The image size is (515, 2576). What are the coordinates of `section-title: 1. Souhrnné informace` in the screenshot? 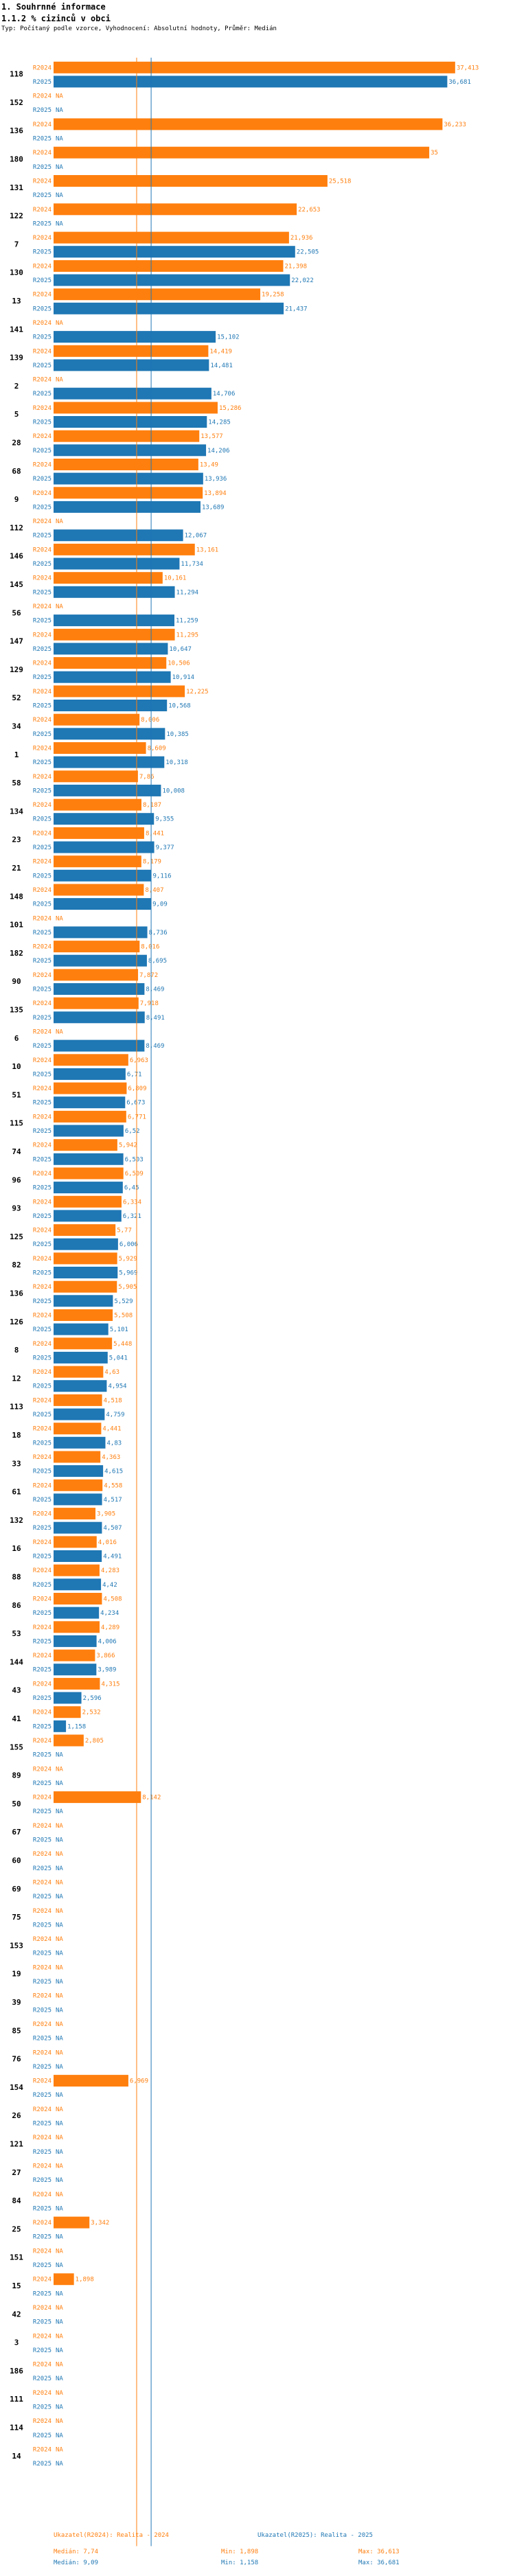 It's located at (54, 7).